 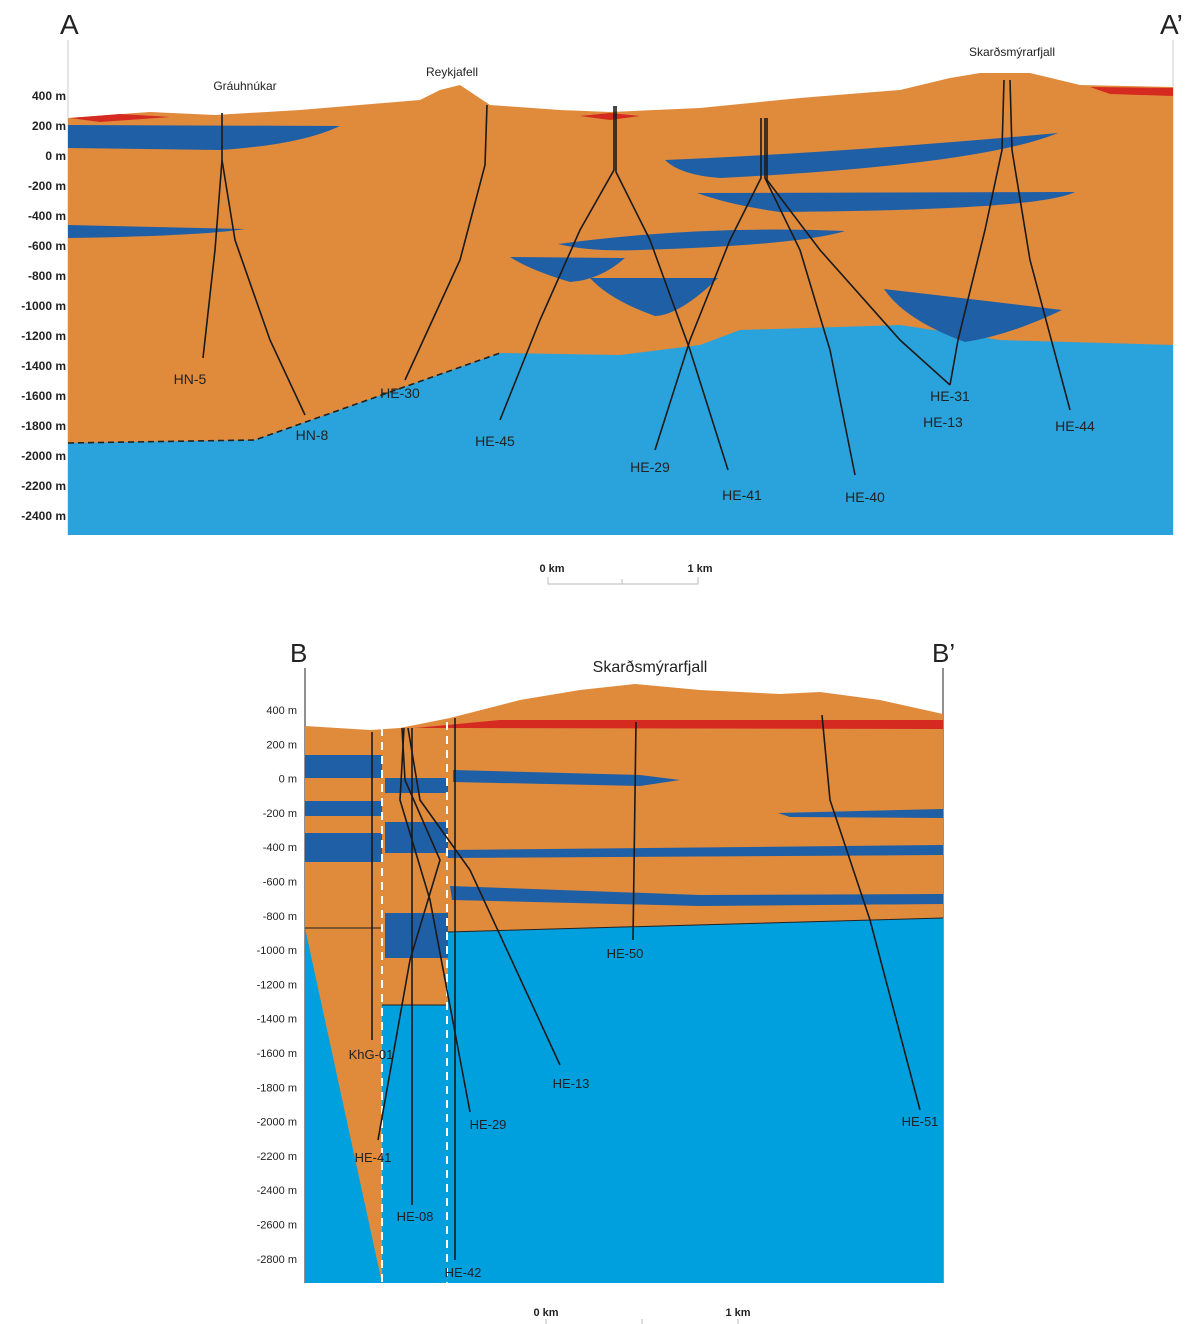 I want to click on well-label: HN-5, so click(x=190, y=379).